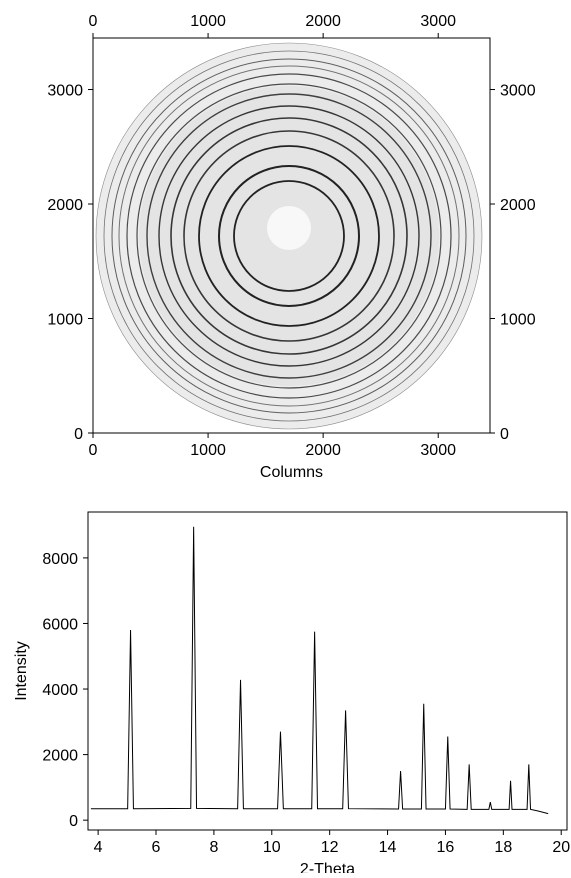  Describe the element at coordinates (98, 847) in the screenshot. I see `x-tick-label: 4` at that location.